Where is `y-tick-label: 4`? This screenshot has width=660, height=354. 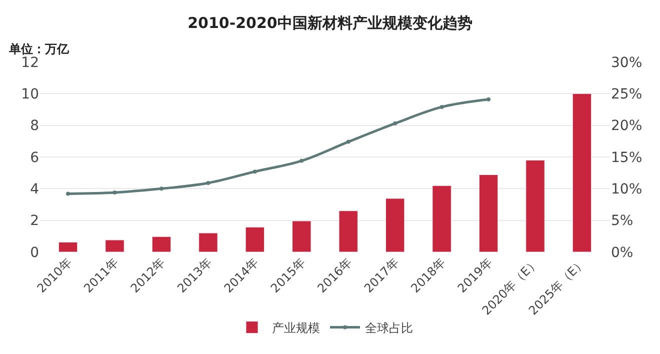 y-tick-label: 4 is located at coordinates (35, 190).